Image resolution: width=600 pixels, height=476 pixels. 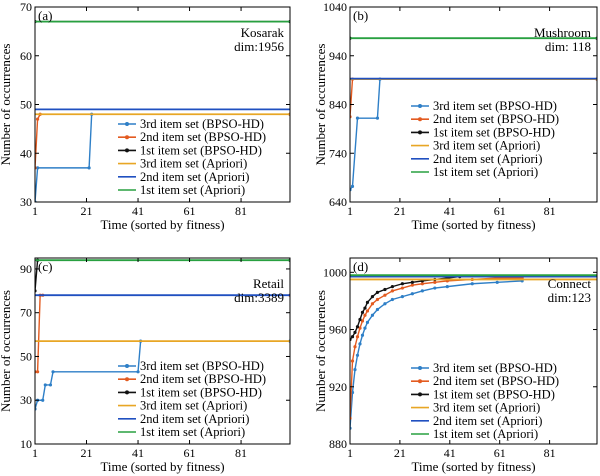 What do you see at coordinates (203, 379) in the screenshot?
I see `panel-c-legend-entry-2: 2nd item set (BPSO-HD)` at bounding box center [203, 379].